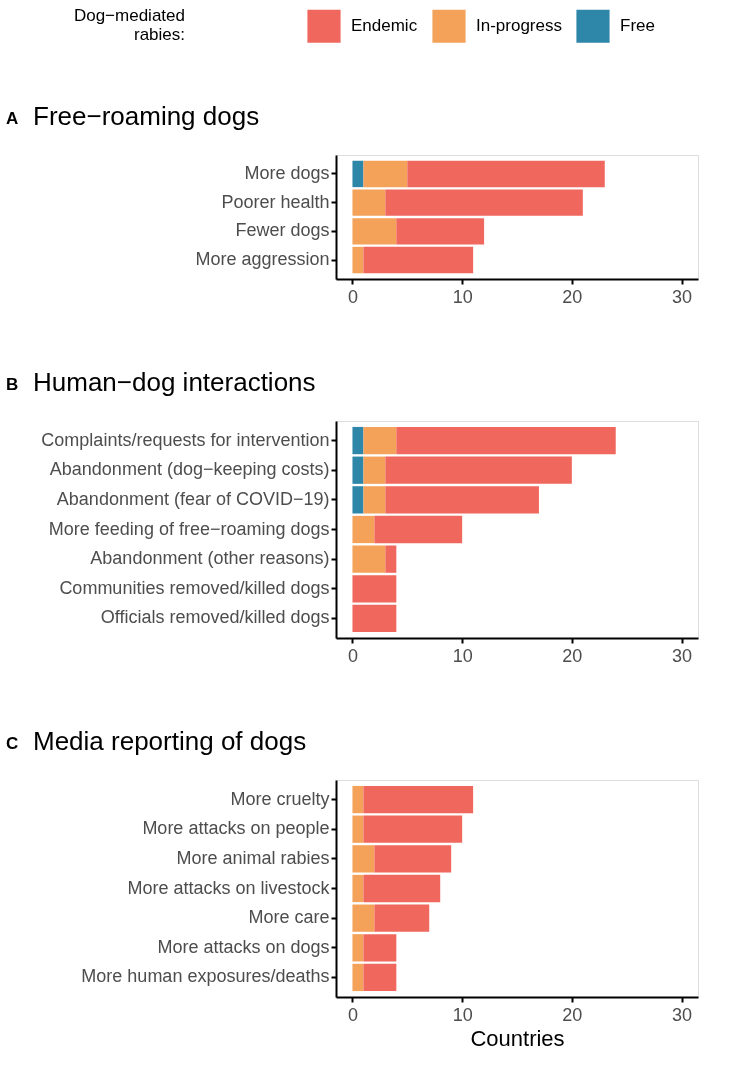 This screenshot has width=729, height=1078. I want to click on y-tick-label: More attacks on people, so click(236, 828).